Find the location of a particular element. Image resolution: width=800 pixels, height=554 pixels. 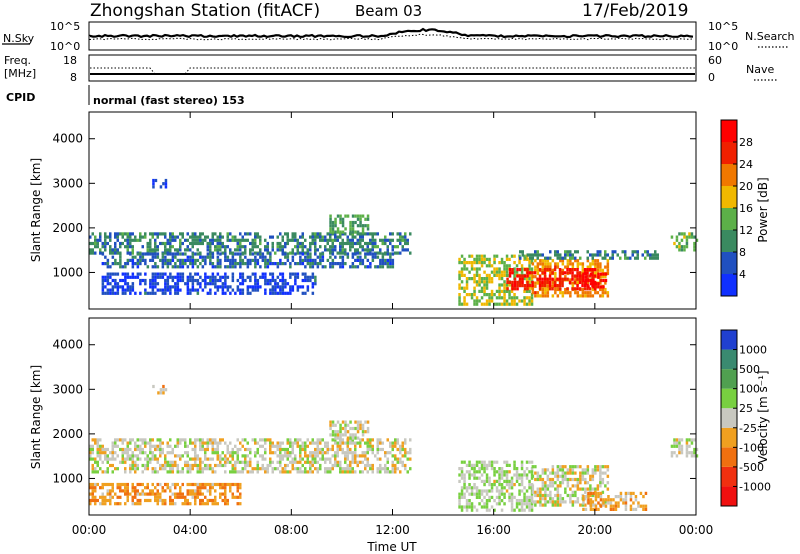

x-tick-label: 12:00 is located at coordinates (392, 530).